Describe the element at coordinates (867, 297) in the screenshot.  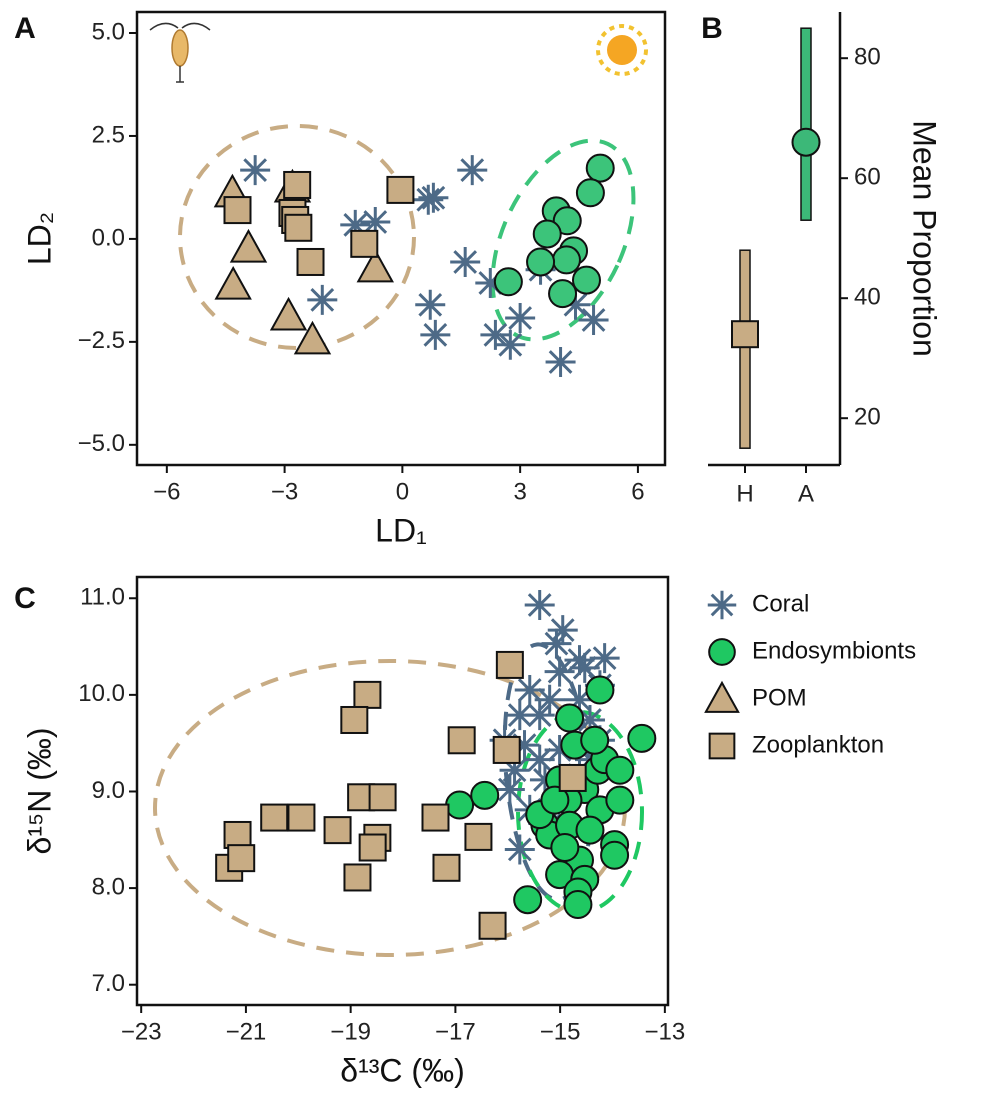
I see `y-tick-label: 40` at that location.